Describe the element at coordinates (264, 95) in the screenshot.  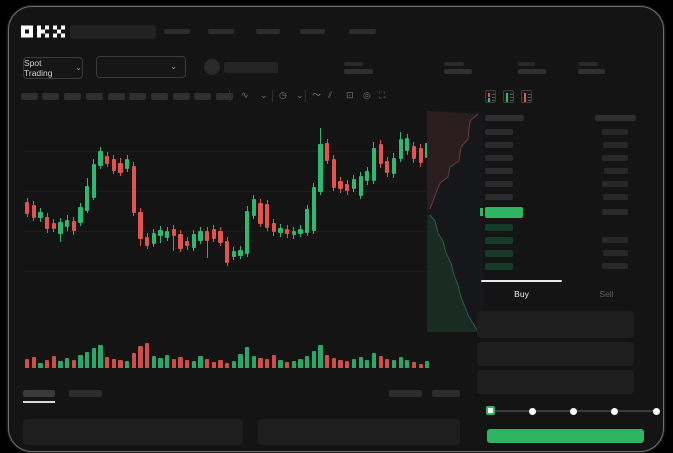
I see `style-chevron-icon: ⌄` at that location.